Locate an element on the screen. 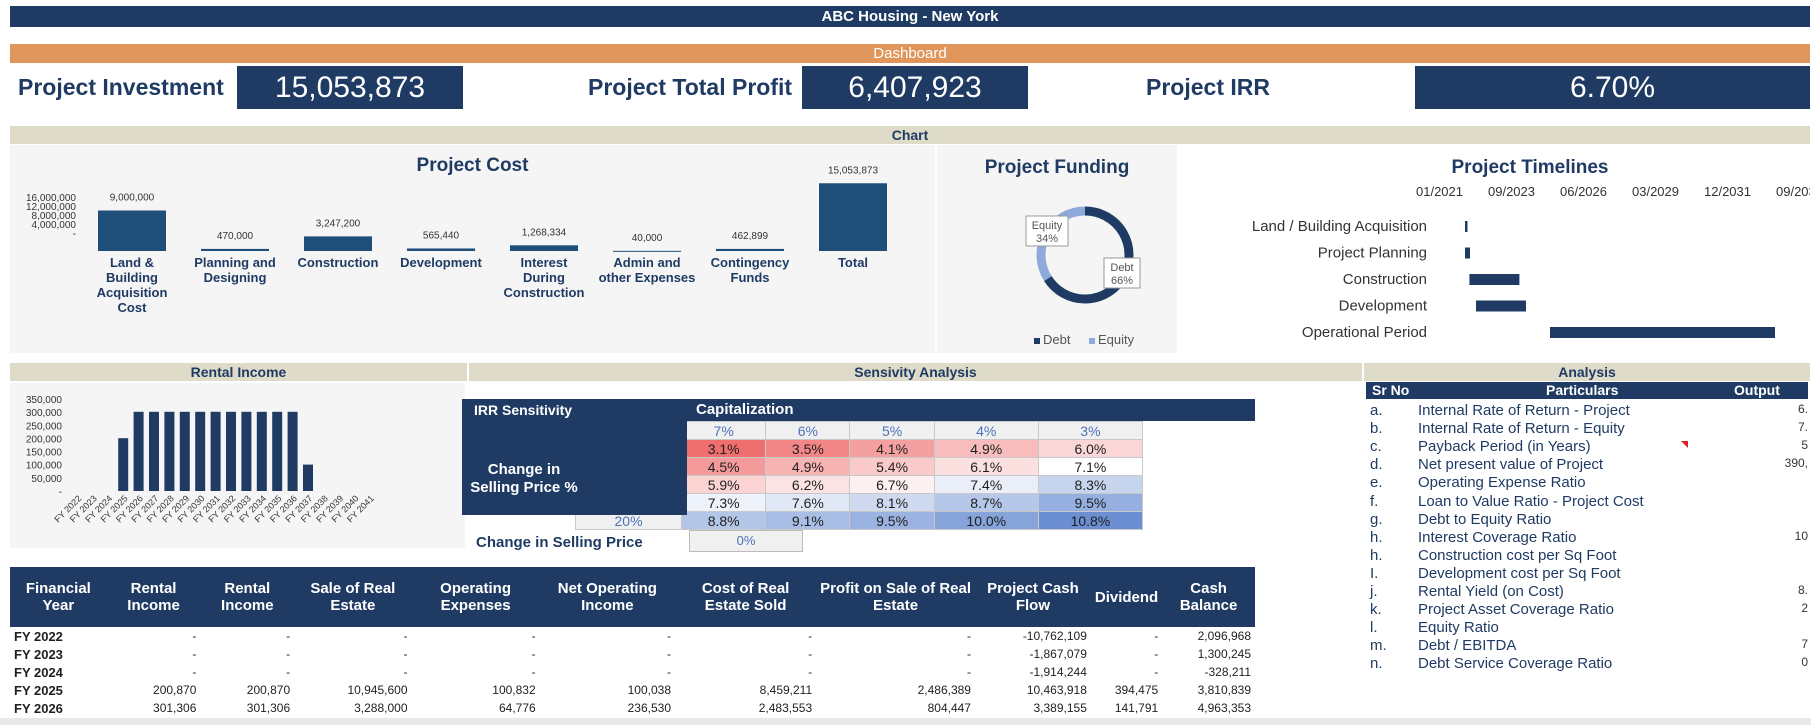 This screenshot has width=1811, height=725. timeline-xtick: 03/2029 is located at coordinates (1655, 191).